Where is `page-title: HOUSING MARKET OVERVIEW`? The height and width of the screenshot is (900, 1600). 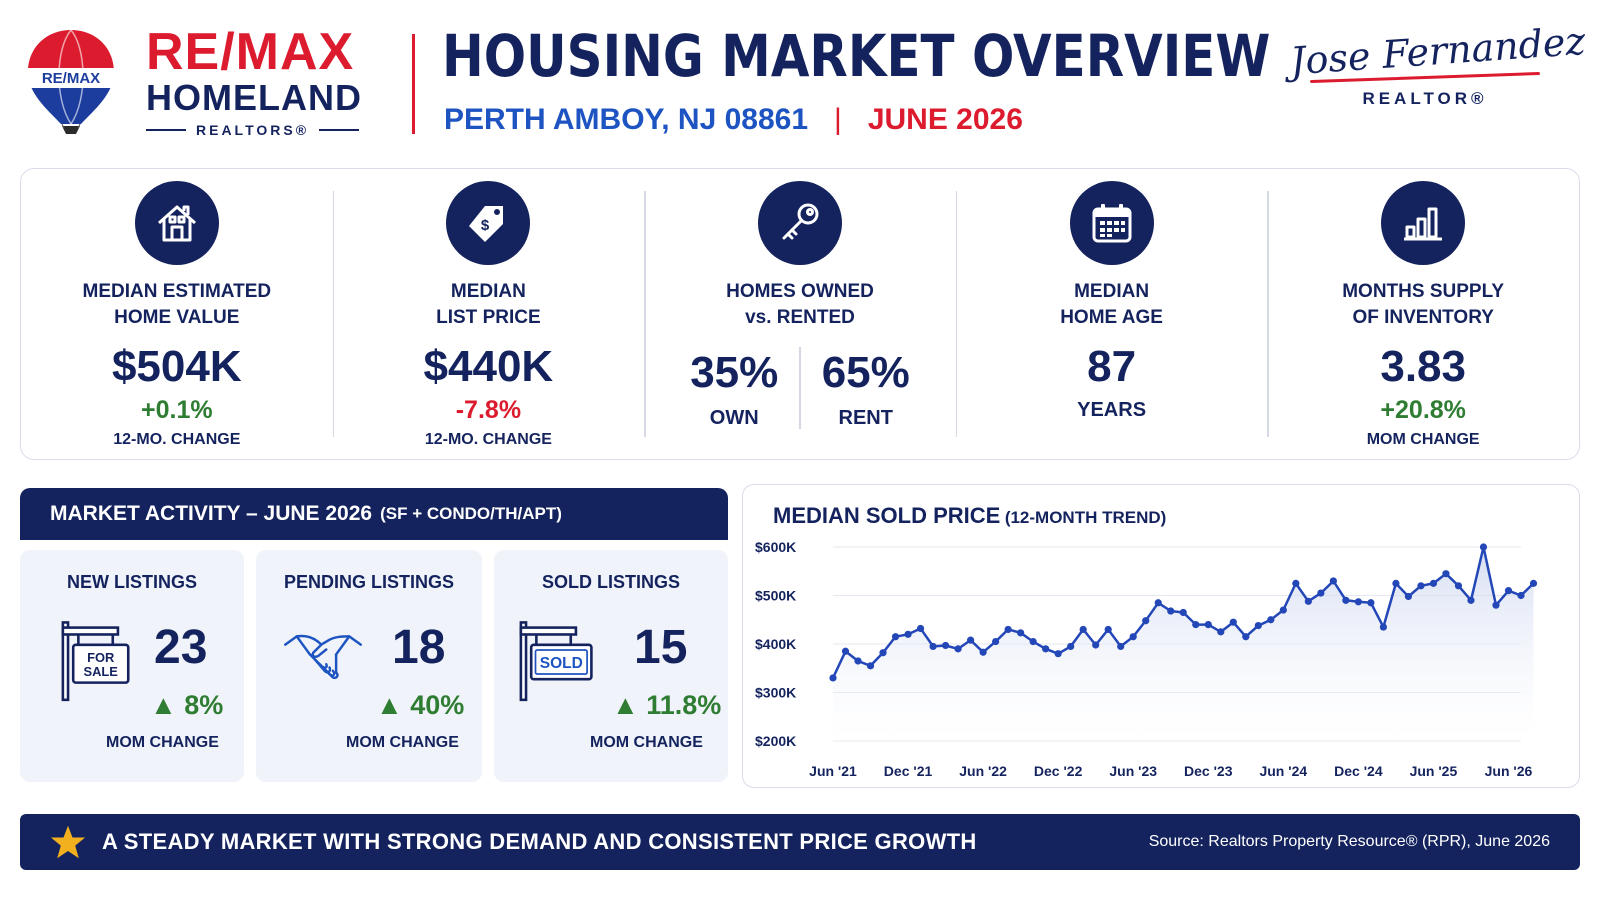
page-title: HOUSING MARKET OVERVIEW is located at coordinates (856, 56).